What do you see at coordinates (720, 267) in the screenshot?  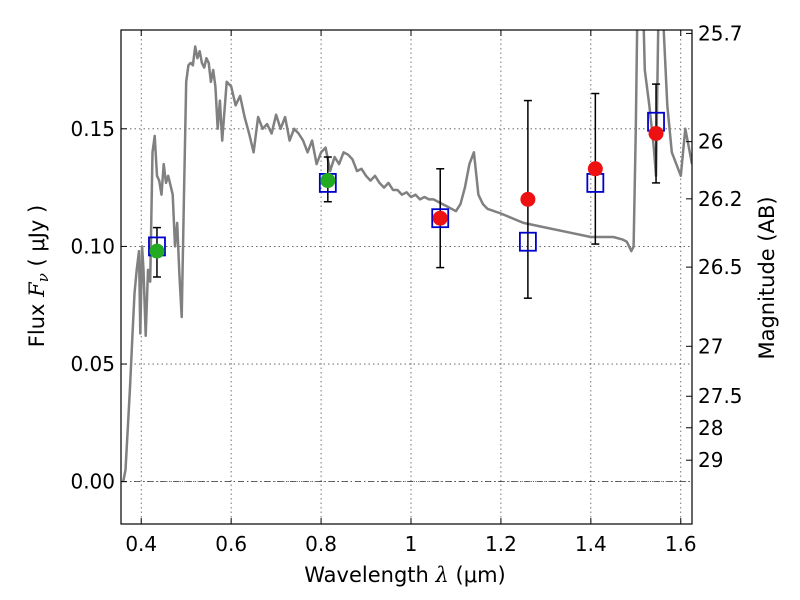 I see `y2-tick-label: 26.5` at bounding box center [720, 267].